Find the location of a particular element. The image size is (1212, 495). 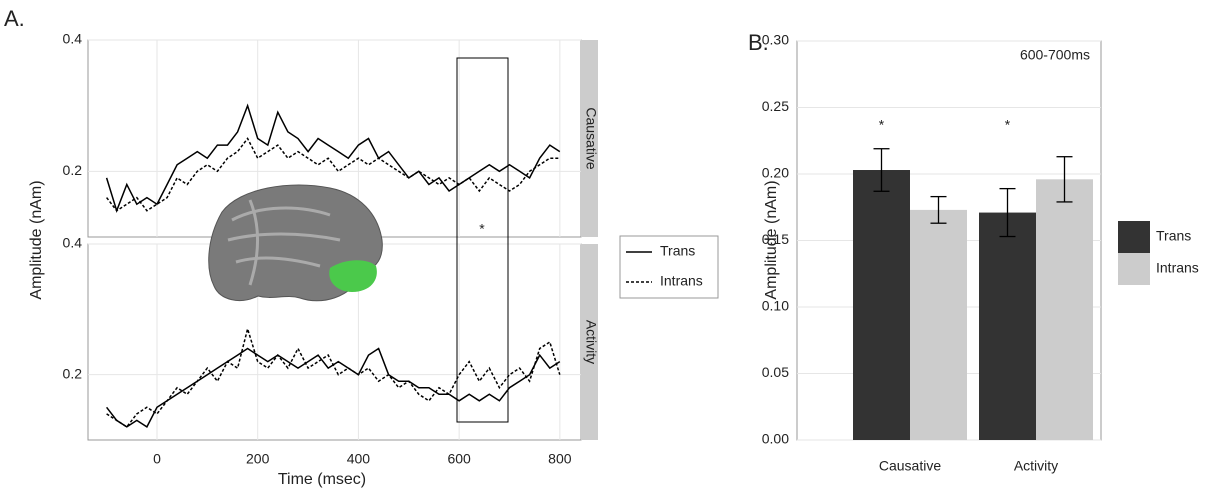

annotation: 600-700ms is located at coordinates (1055, 55).